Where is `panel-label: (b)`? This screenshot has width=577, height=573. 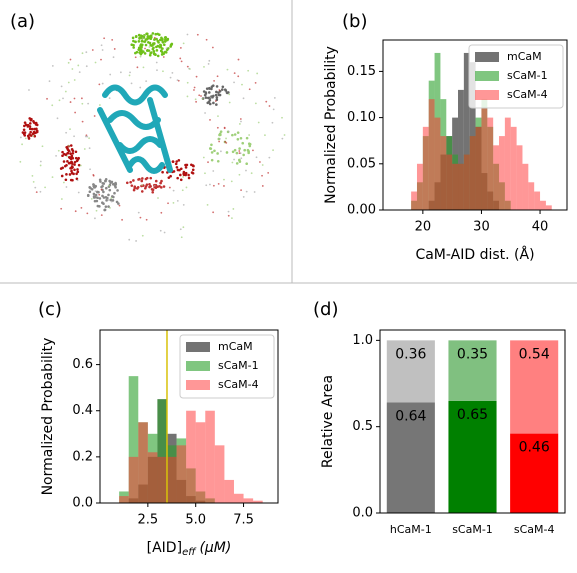 panel-label: (b) is located at coordinates (354, 21).